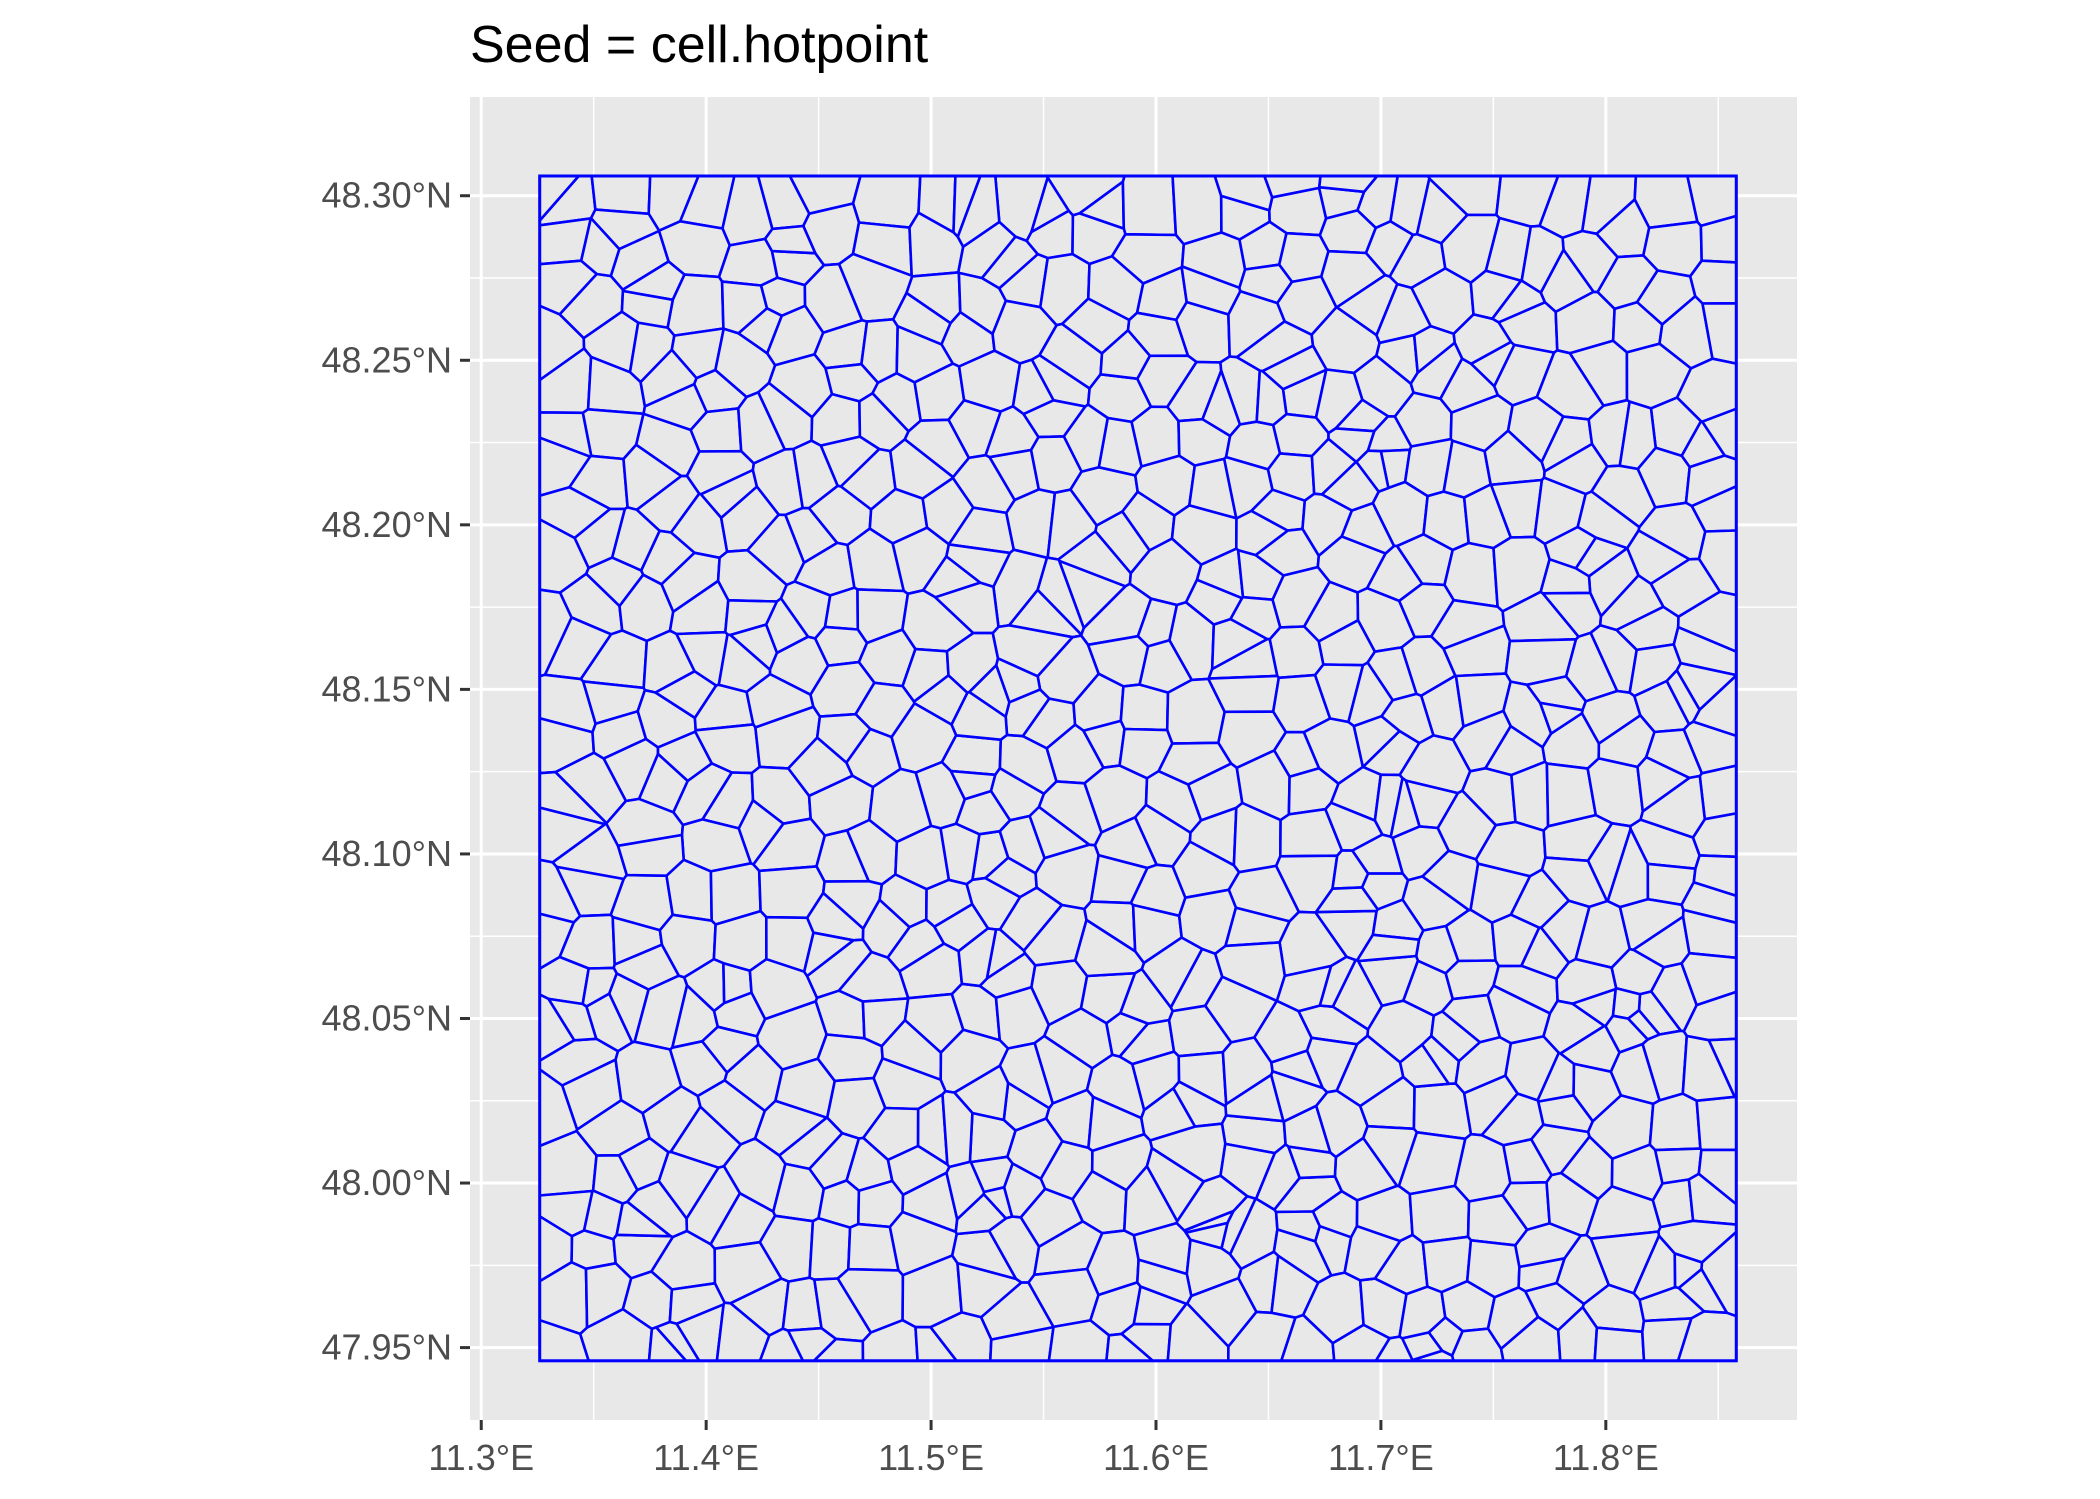 The image size is (2100, 1499). I want to click on x-tick-label: 11.7°E, so click(1381, 1457).